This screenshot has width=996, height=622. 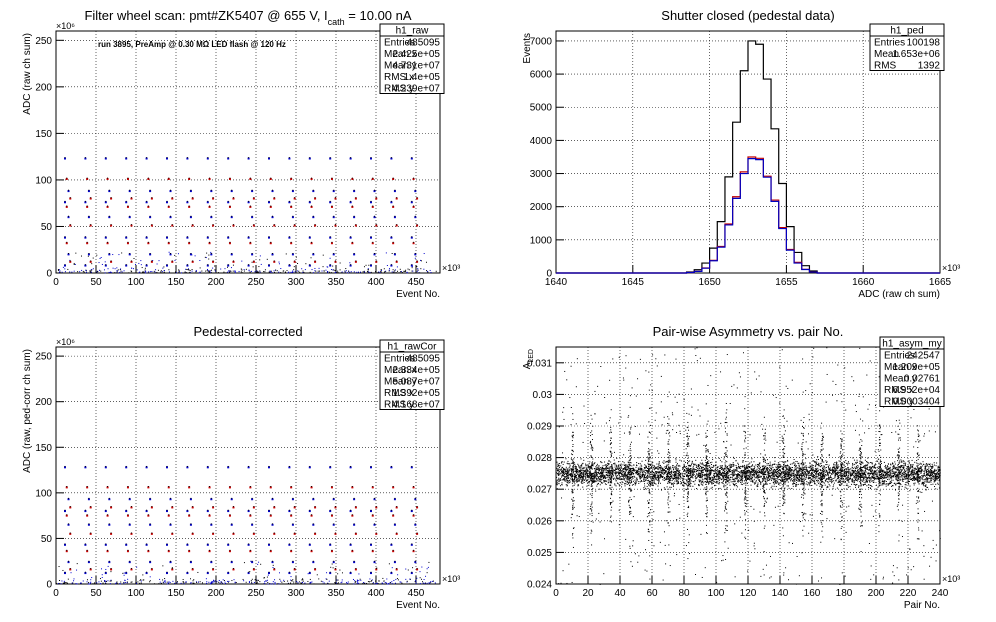 What do you see at coordinates (907, 47) in the screenshot?
I see `stats-box-frame` at bounding box center [907, 47].